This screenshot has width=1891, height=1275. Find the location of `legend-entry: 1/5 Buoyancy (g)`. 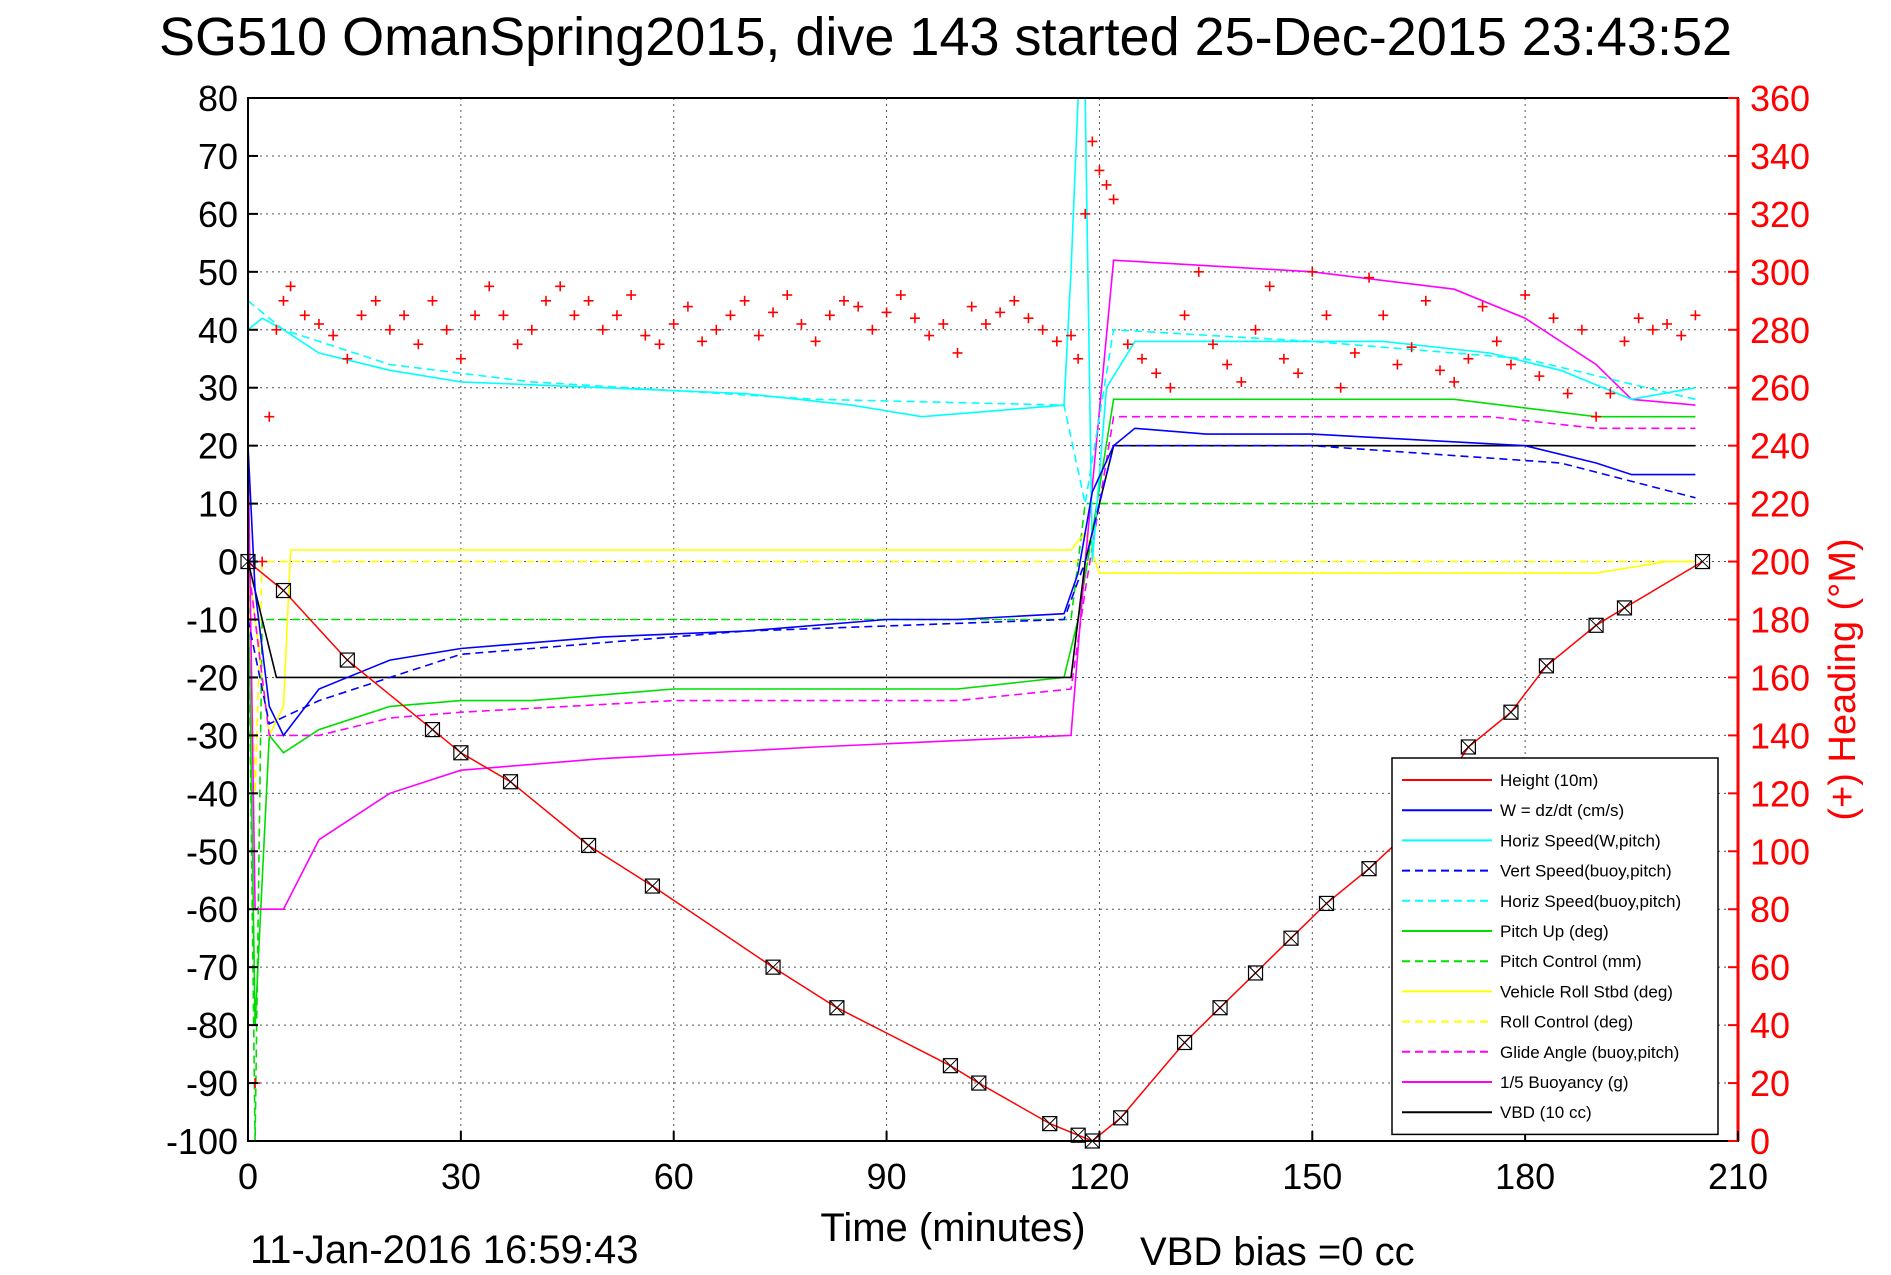

legend-entry: 1/5 Buoyancy (g) is located at coordinates (1564, 1082).